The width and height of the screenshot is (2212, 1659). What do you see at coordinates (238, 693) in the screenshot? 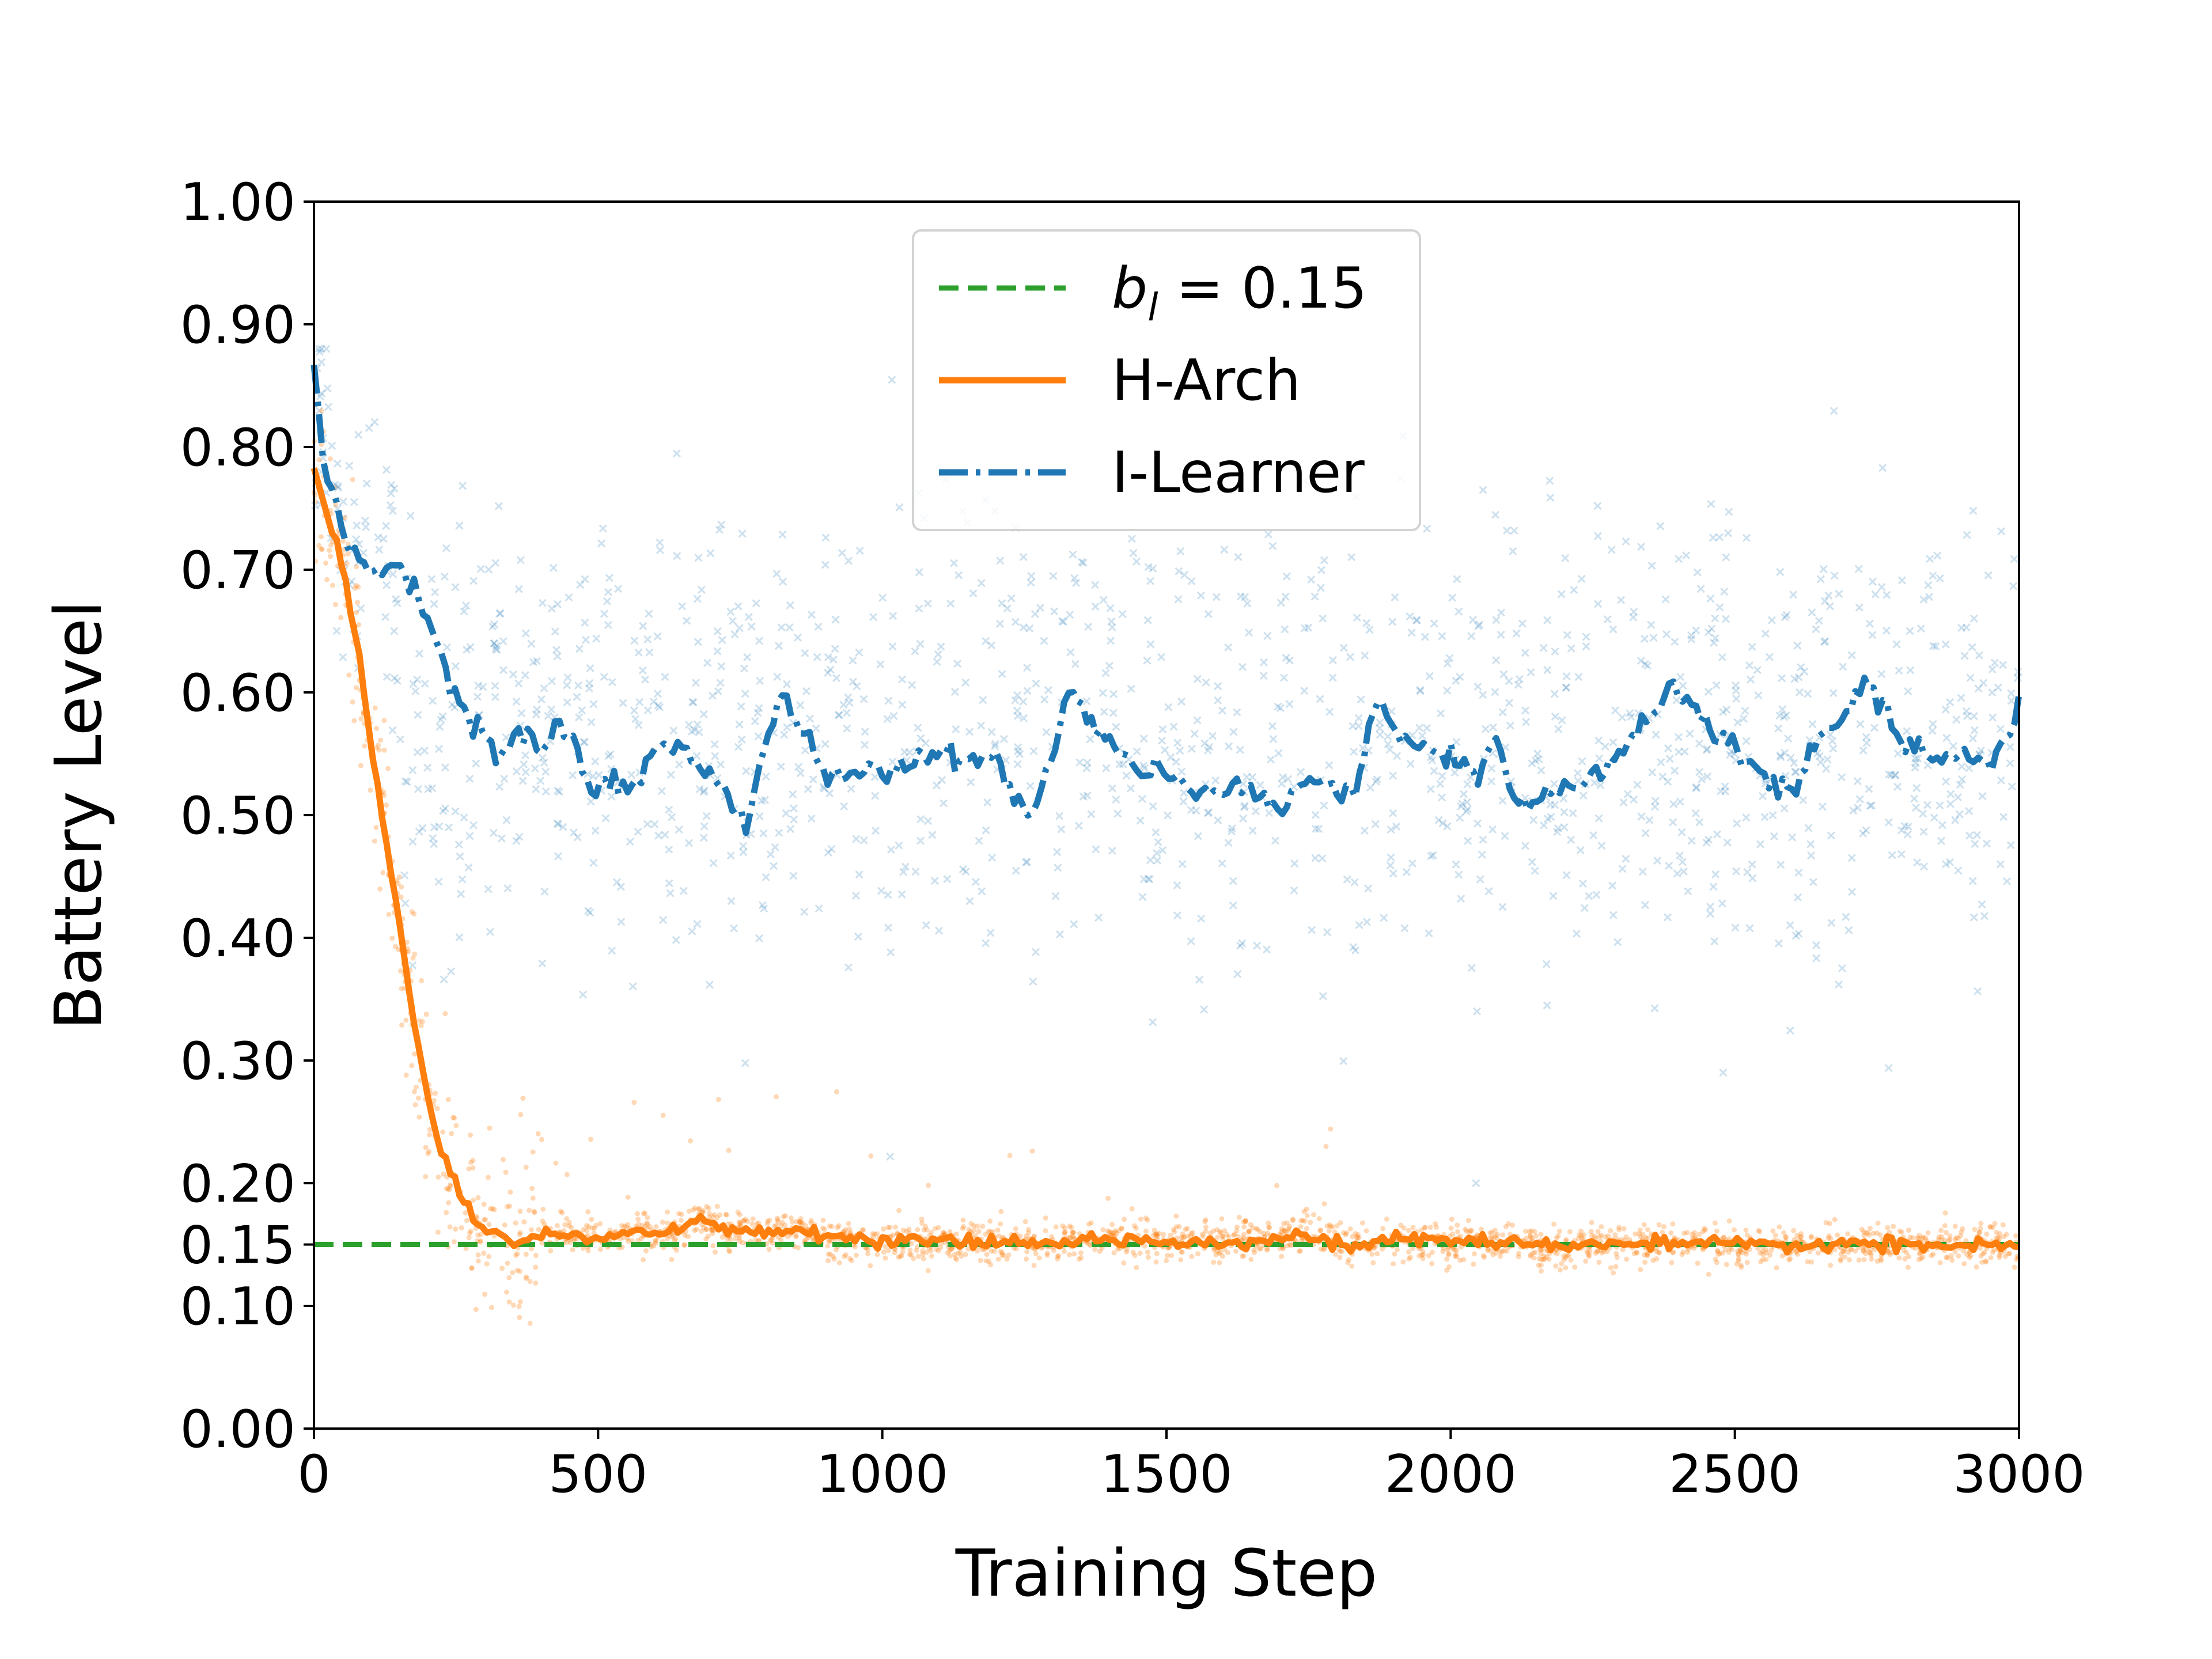
I see `y-tick-label: 0.60` at bounding box center [238, 693].